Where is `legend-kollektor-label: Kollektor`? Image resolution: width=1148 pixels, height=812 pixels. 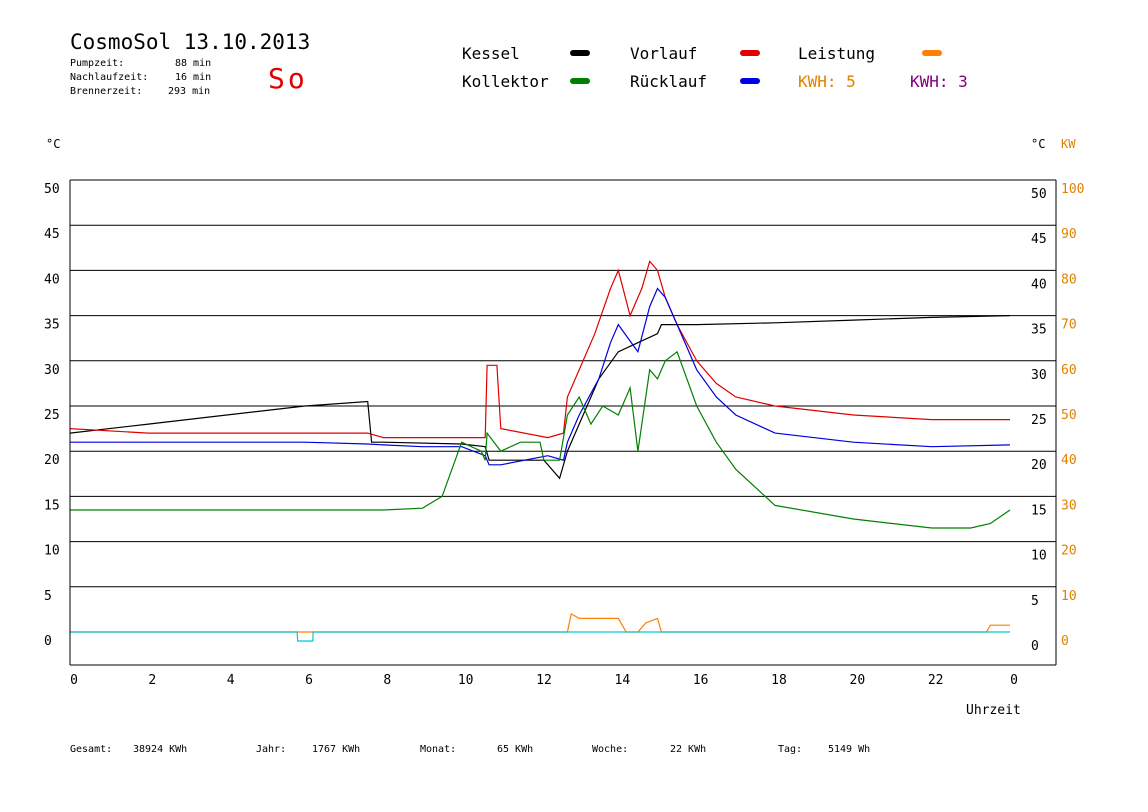 legend-kollektor-label: Kollektor is located at coordinates (505, 81).